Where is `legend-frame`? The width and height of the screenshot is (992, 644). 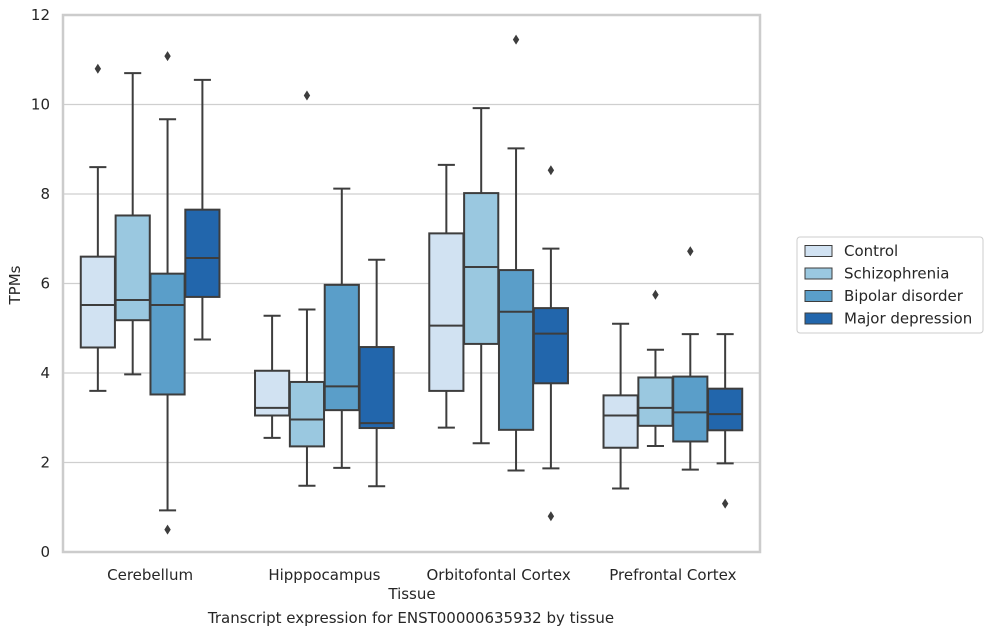
legend-frame is located at coordinates (890, 285).